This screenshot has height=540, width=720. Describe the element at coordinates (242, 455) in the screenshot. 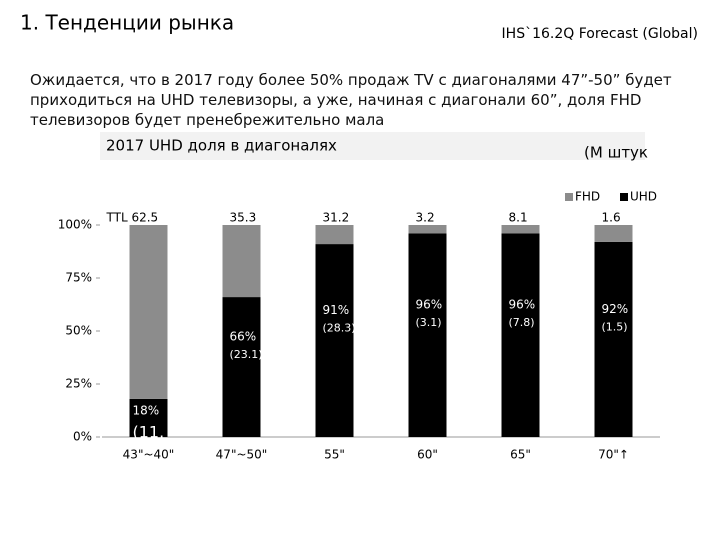

I see `x-tick-label: 47"~50"` at that location.